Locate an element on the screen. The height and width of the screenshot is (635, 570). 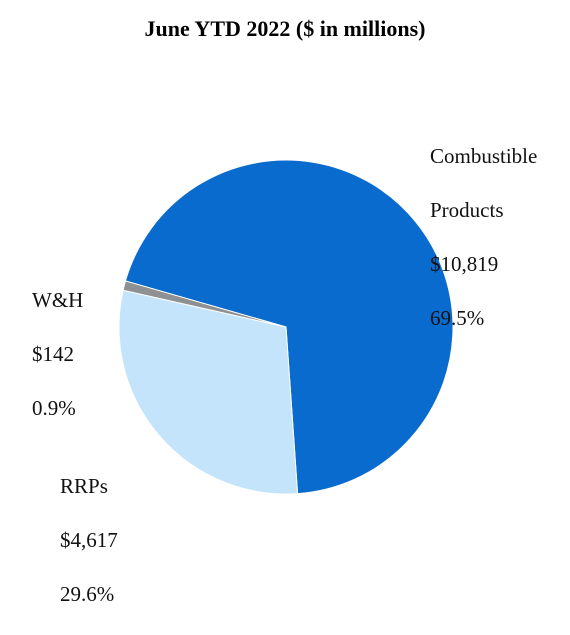
slice-label-combustible: Combustible Products $10,819 69.5% is located at coordinates (483, 237).